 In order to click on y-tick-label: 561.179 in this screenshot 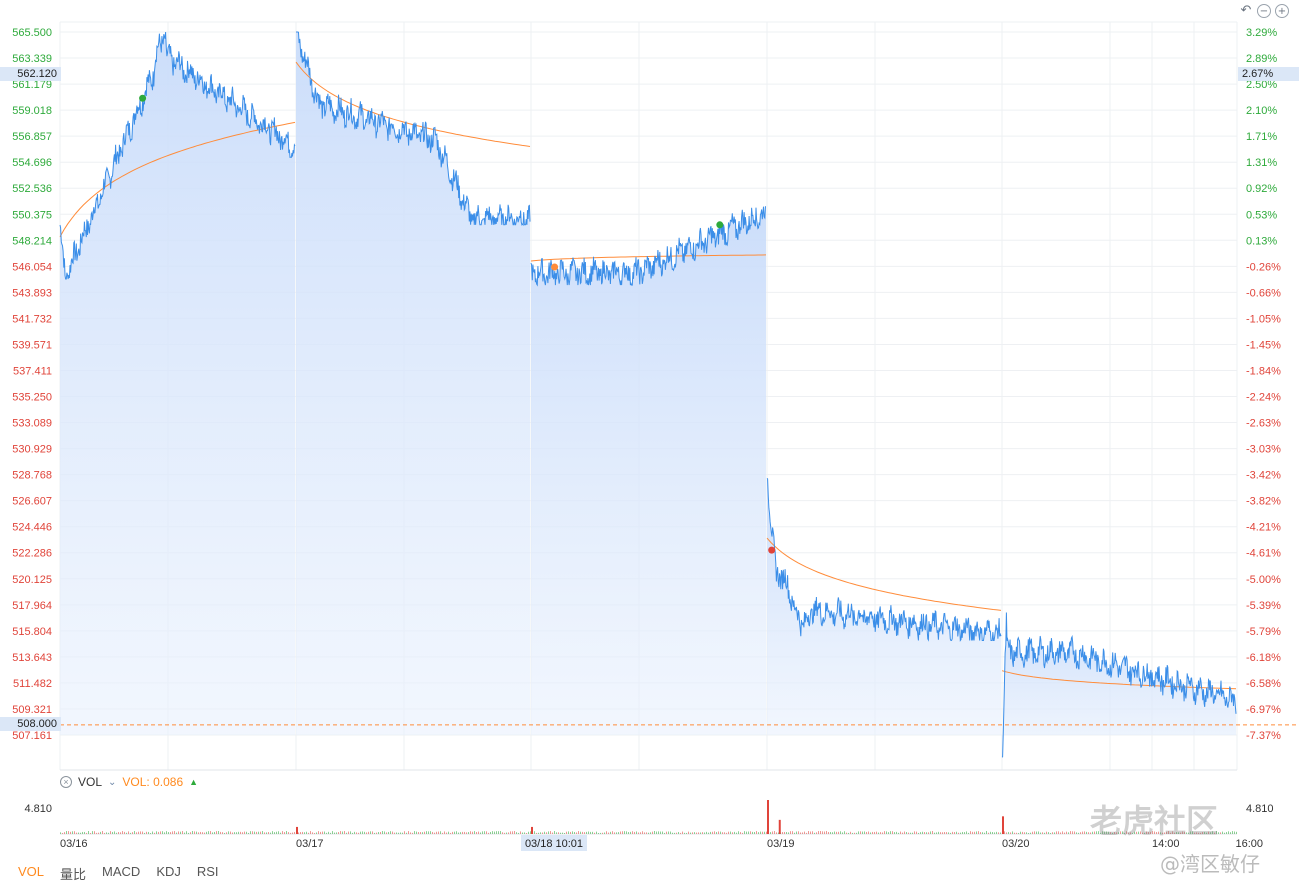, I will do `click(32, 85)`.